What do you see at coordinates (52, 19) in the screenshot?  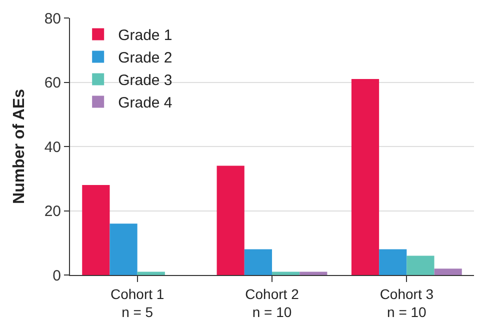 I see `y-tick-label: 80` at bounding box center [52, 19].